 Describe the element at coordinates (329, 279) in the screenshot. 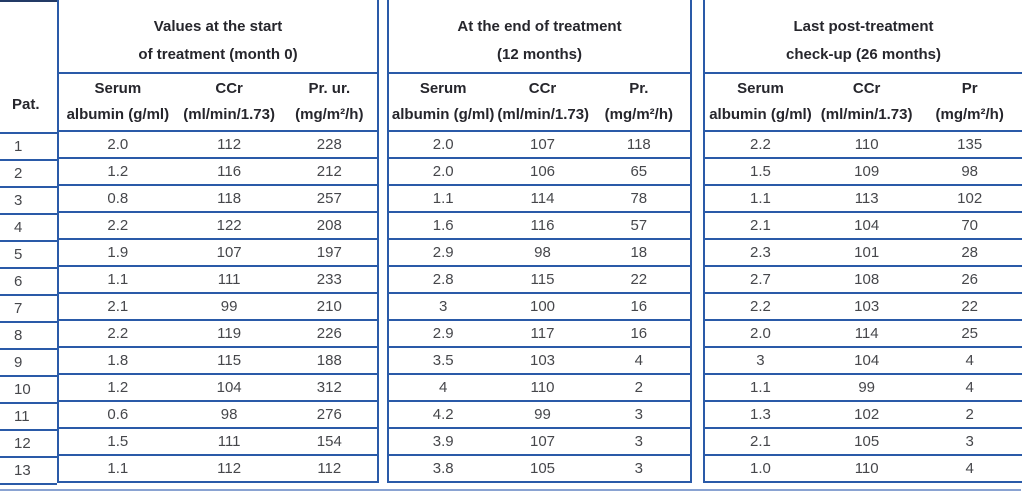

I see `table-cell: 233` at that location.